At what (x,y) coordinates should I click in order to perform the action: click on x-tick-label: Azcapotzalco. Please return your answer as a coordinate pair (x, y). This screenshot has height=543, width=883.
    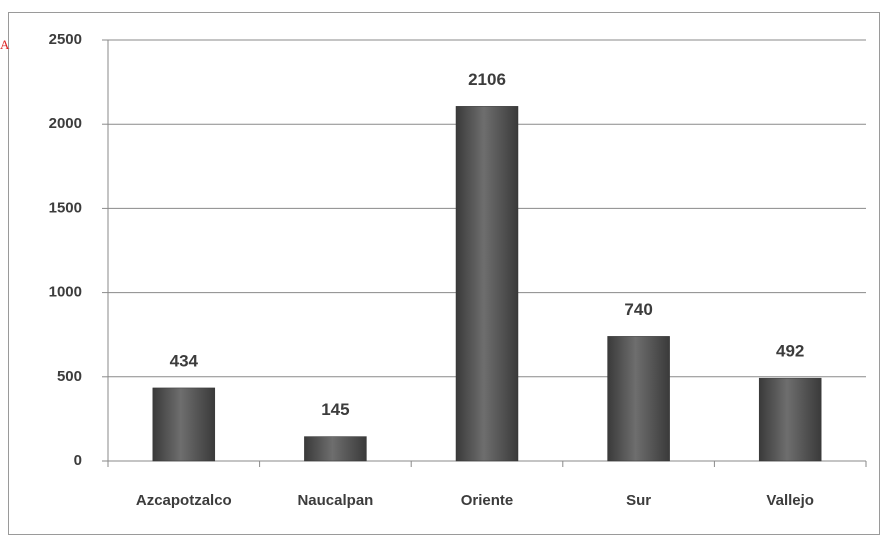
    Looking at the image, I should click on (184, 500).